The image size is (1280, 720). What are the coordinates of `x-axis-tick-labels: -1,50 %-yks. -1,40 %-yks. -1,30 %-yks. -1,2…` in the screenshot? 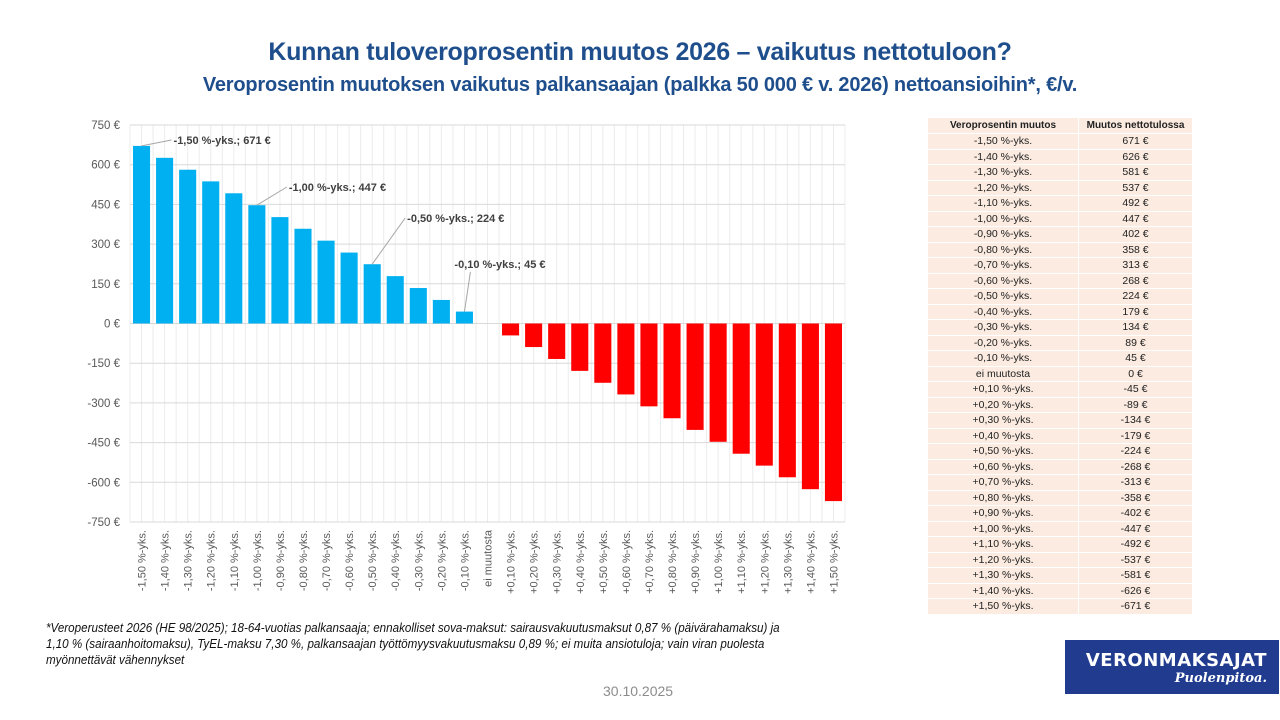 It's located at (489, 561).